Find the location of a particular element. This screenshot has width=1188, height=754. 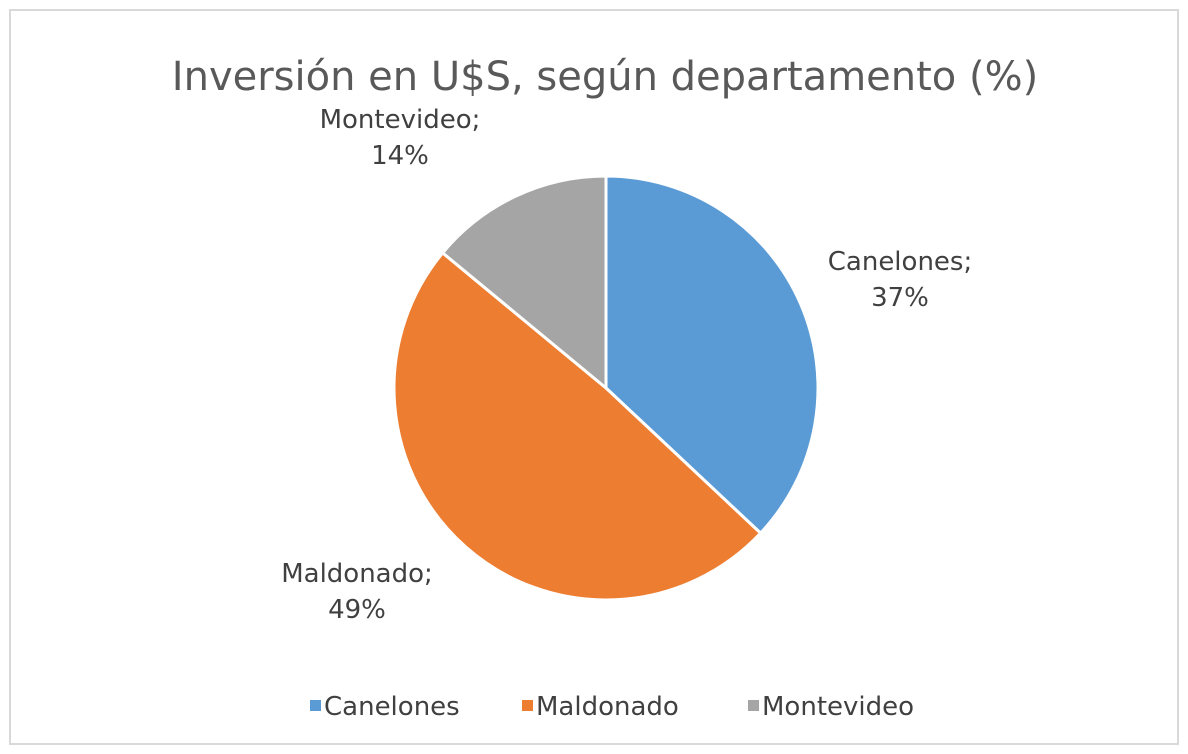

data-label: Canelones; 37% is located at coordinates (900, 280).